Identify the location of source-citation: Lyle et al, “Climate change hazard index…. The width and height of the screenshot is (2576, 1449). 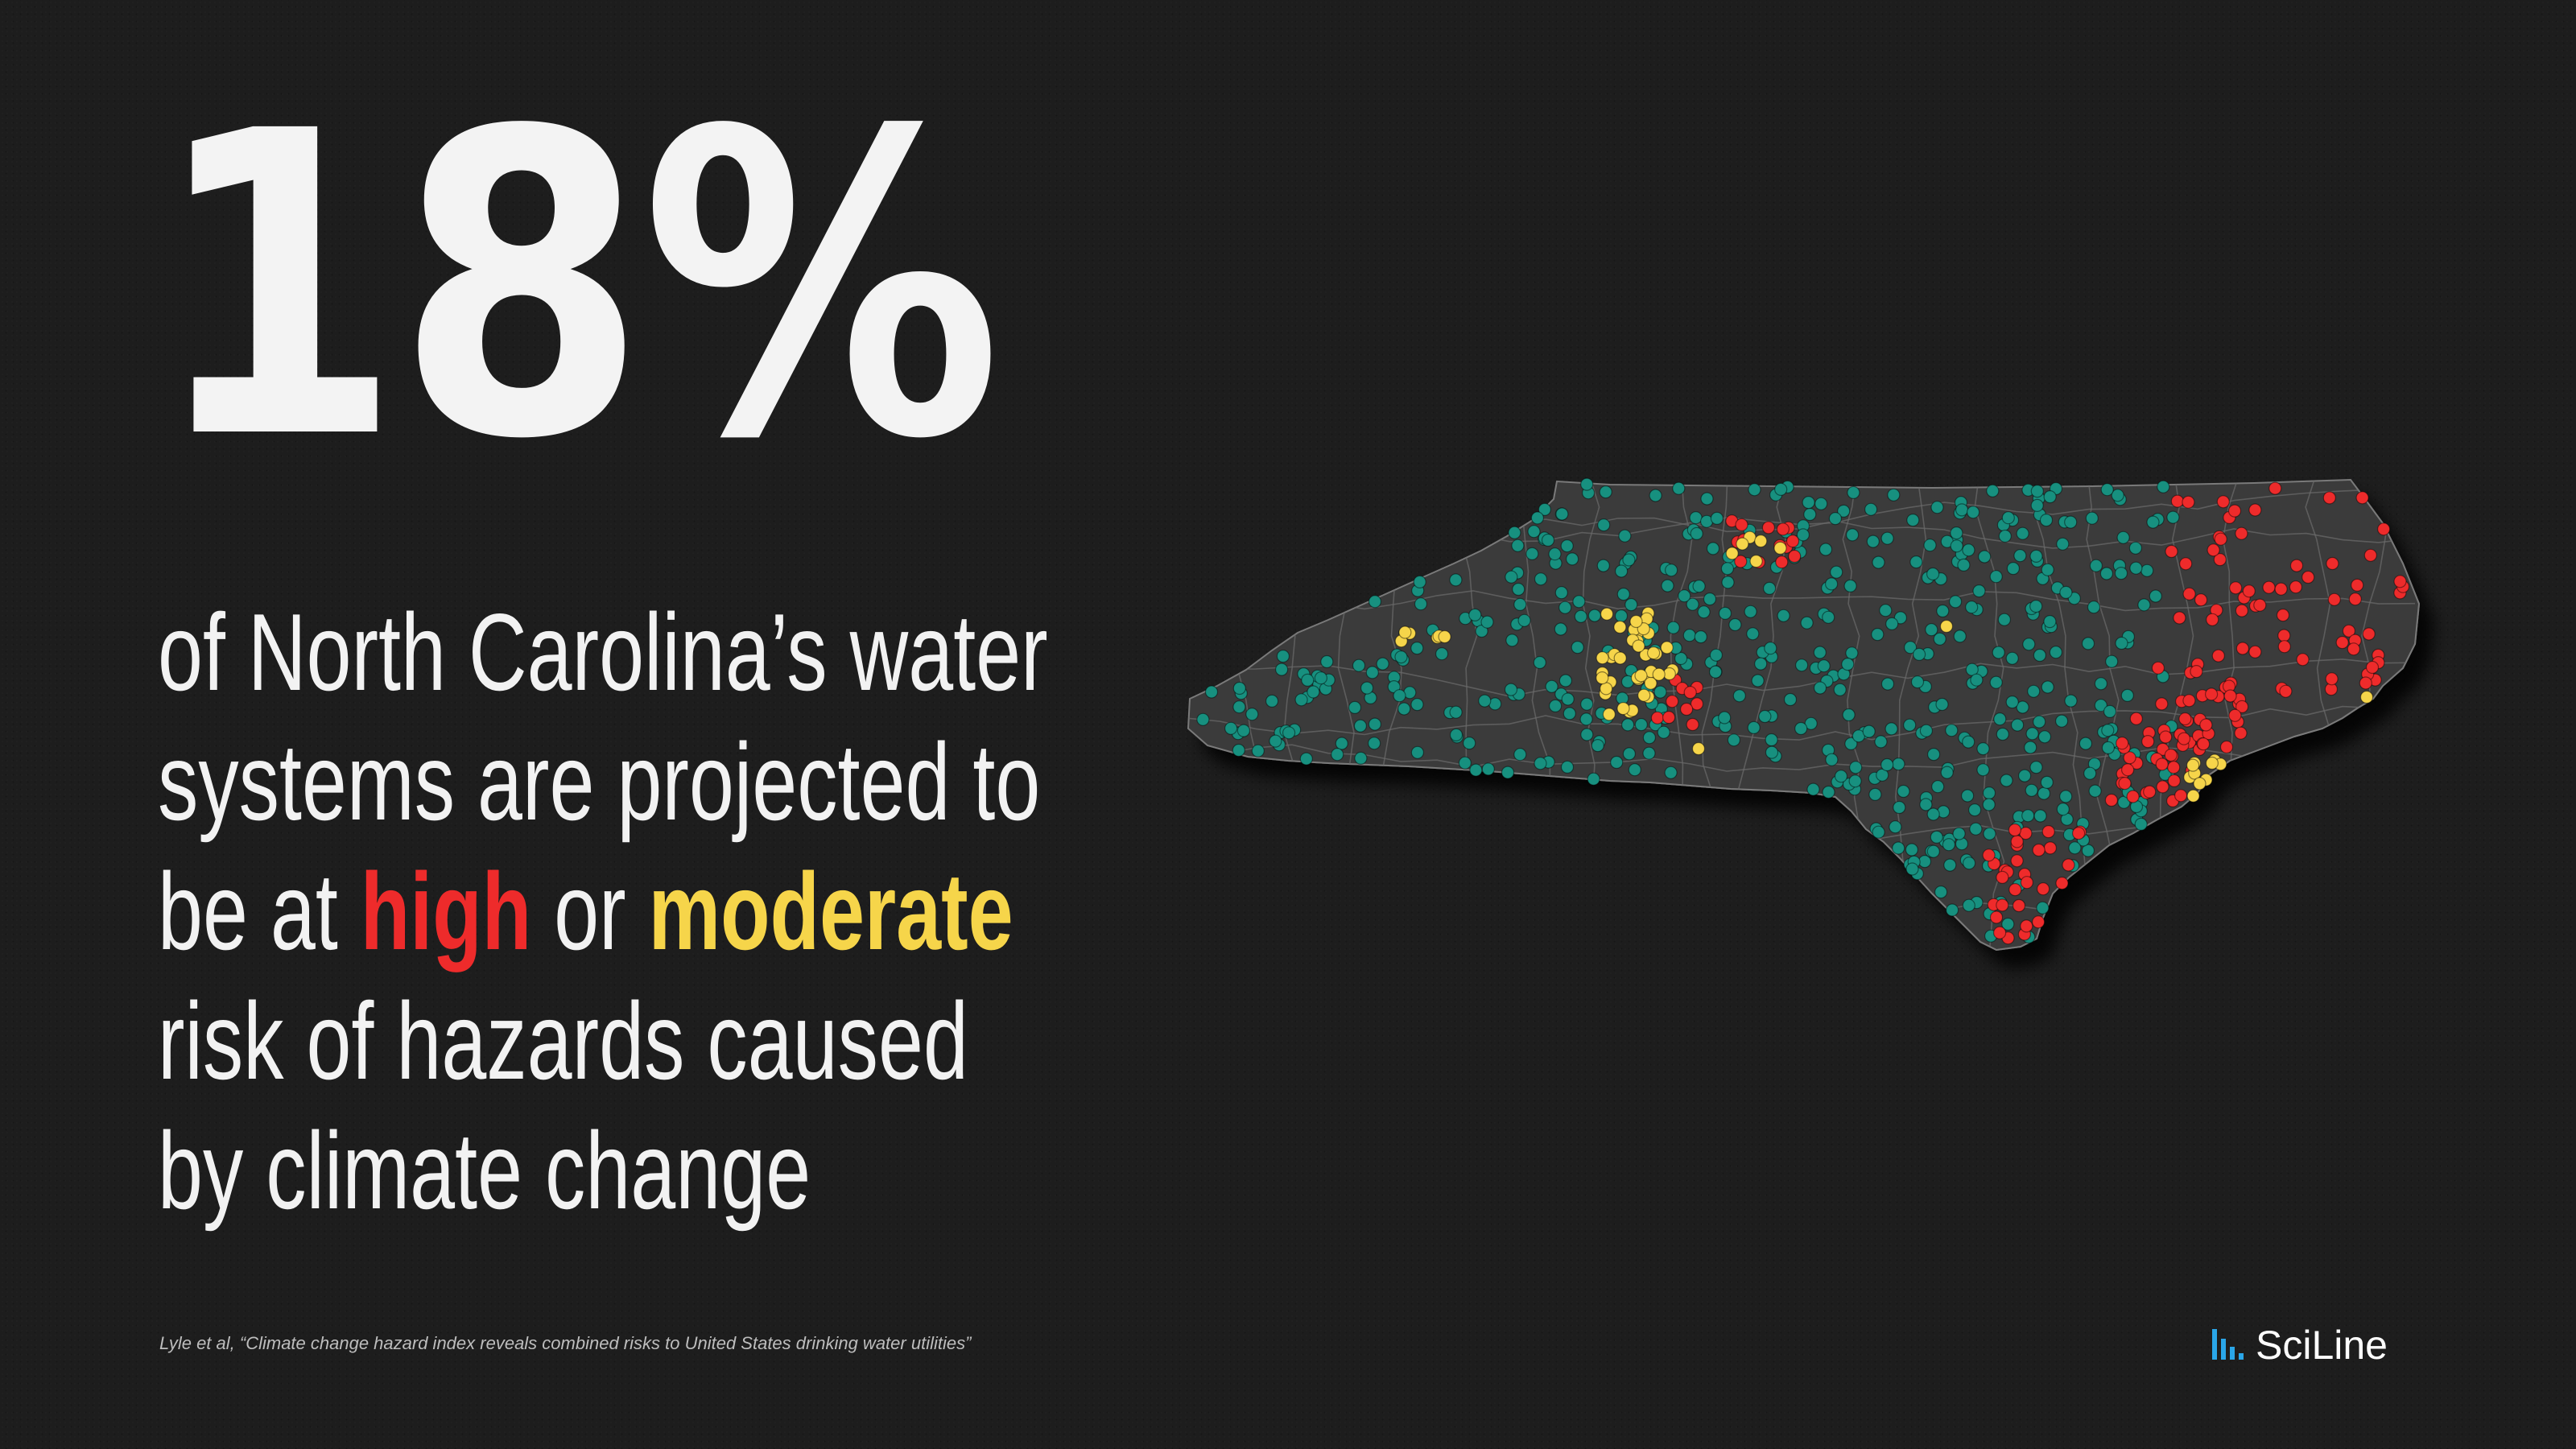
(565, 1343).